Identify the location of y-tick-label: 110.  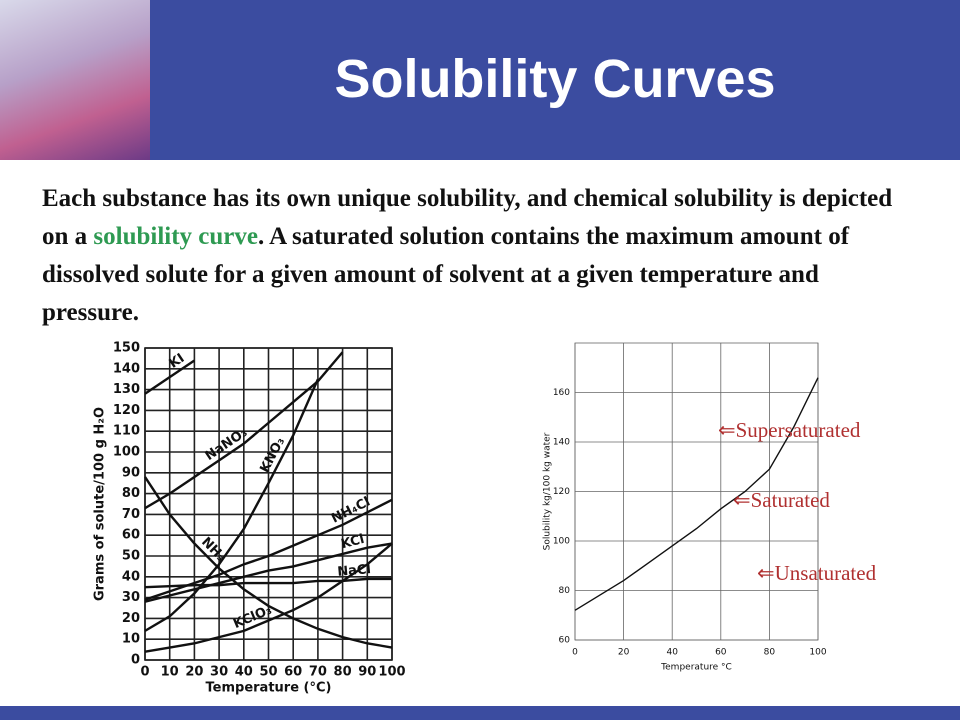
(126, 431).